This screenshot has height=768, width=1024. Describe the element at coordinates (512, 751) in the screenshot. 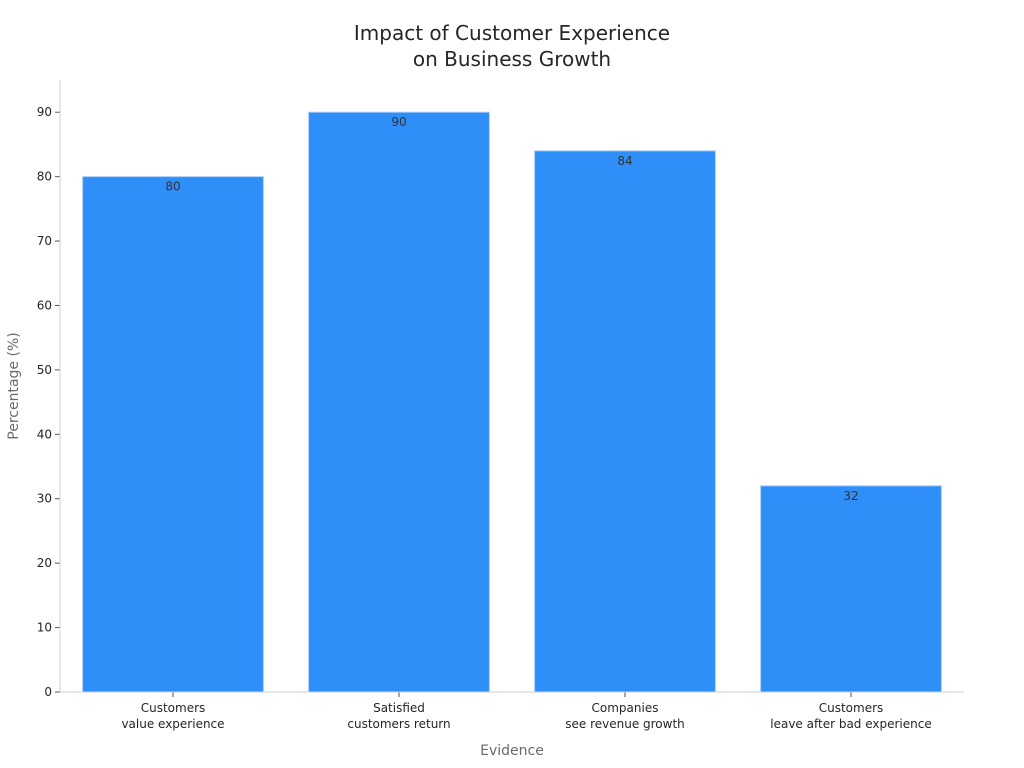

I see `x-axis-label: Evidence` at that location.